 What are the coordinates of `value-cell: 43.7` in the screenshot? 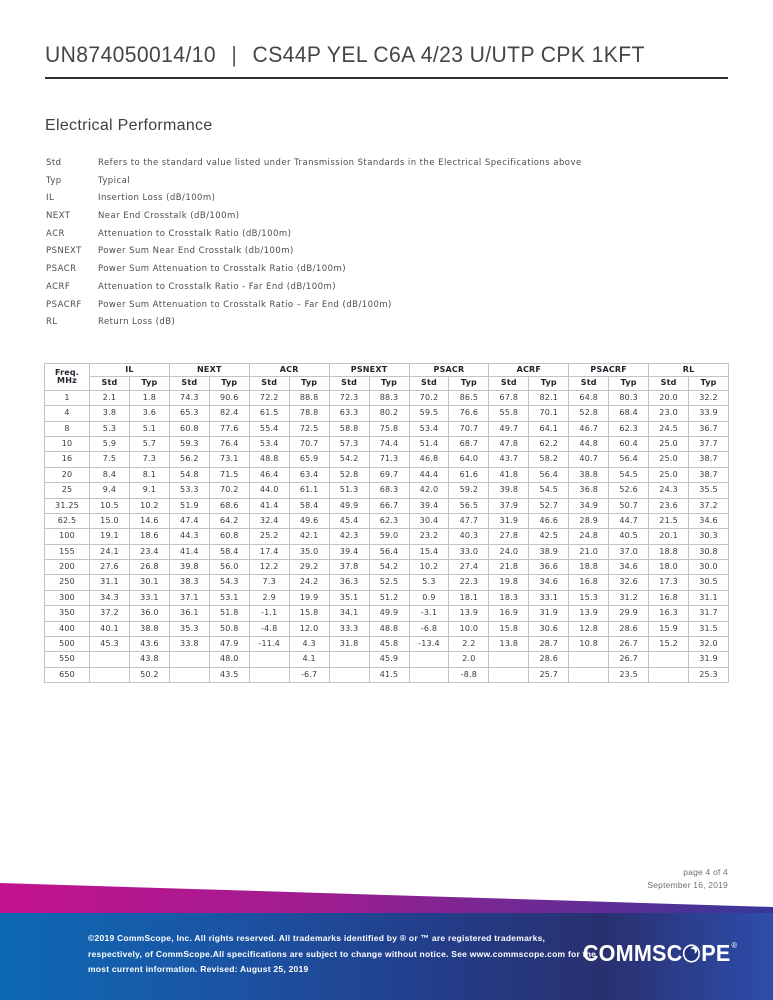 It's located at (509, 459).